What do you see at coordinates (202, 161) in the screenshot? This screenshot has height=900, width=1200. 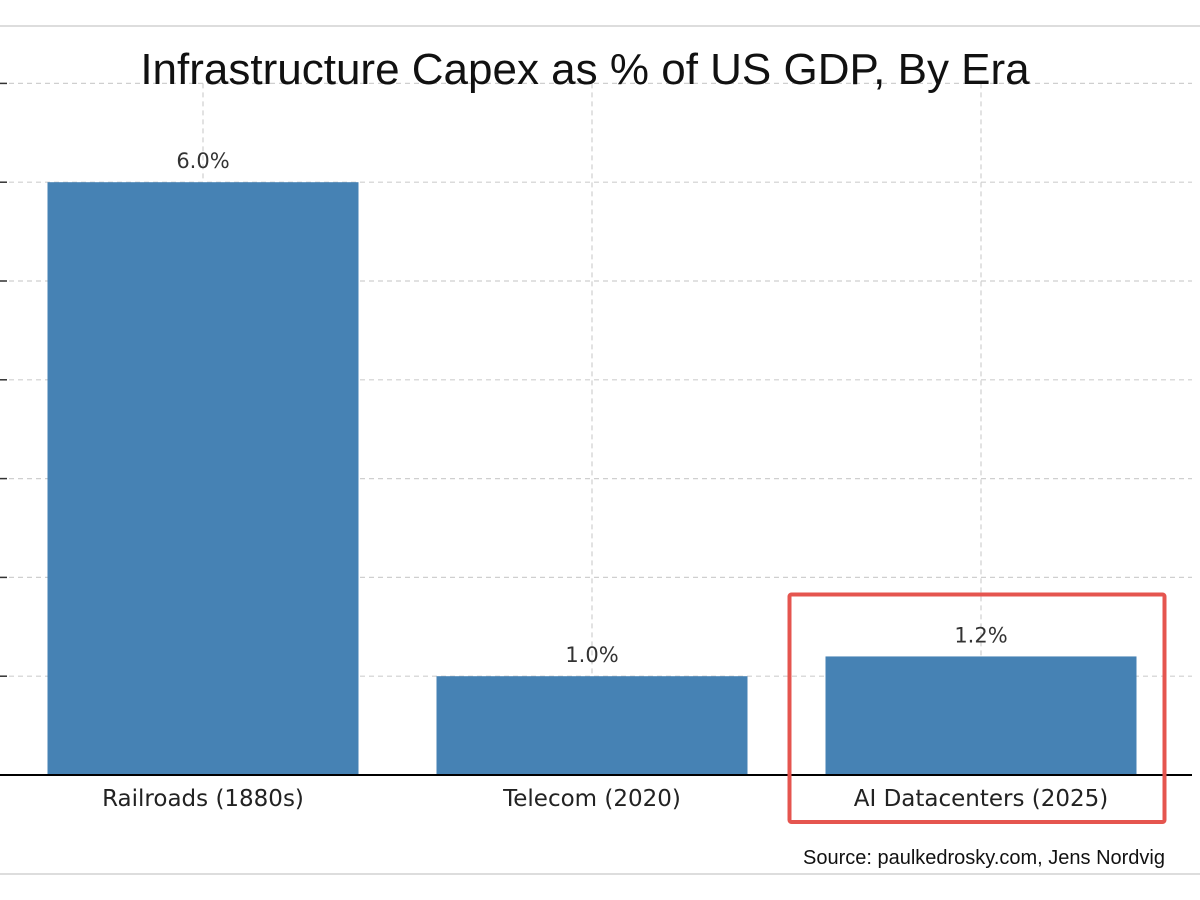 I see `data-label-railroads-1880s: 6.0%` at bounding box center [202, 161].